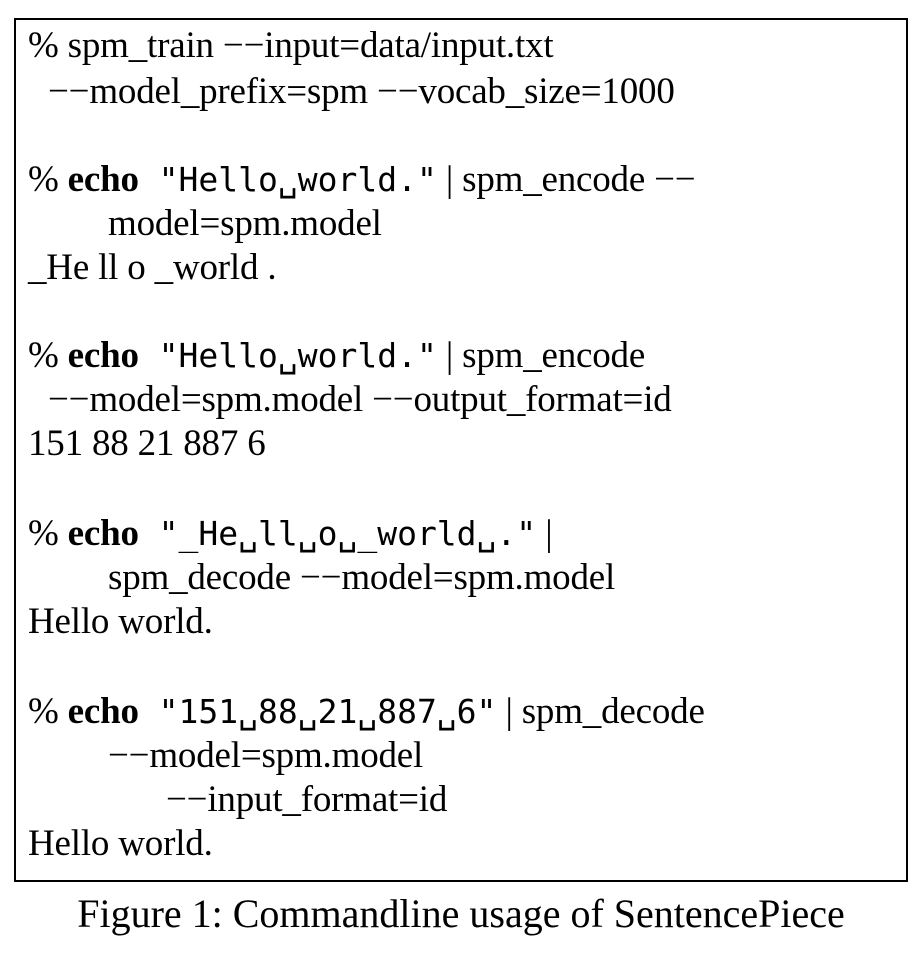  I want to click on code-line-input-format-arg: −−input_format=id, so click(307, 799).